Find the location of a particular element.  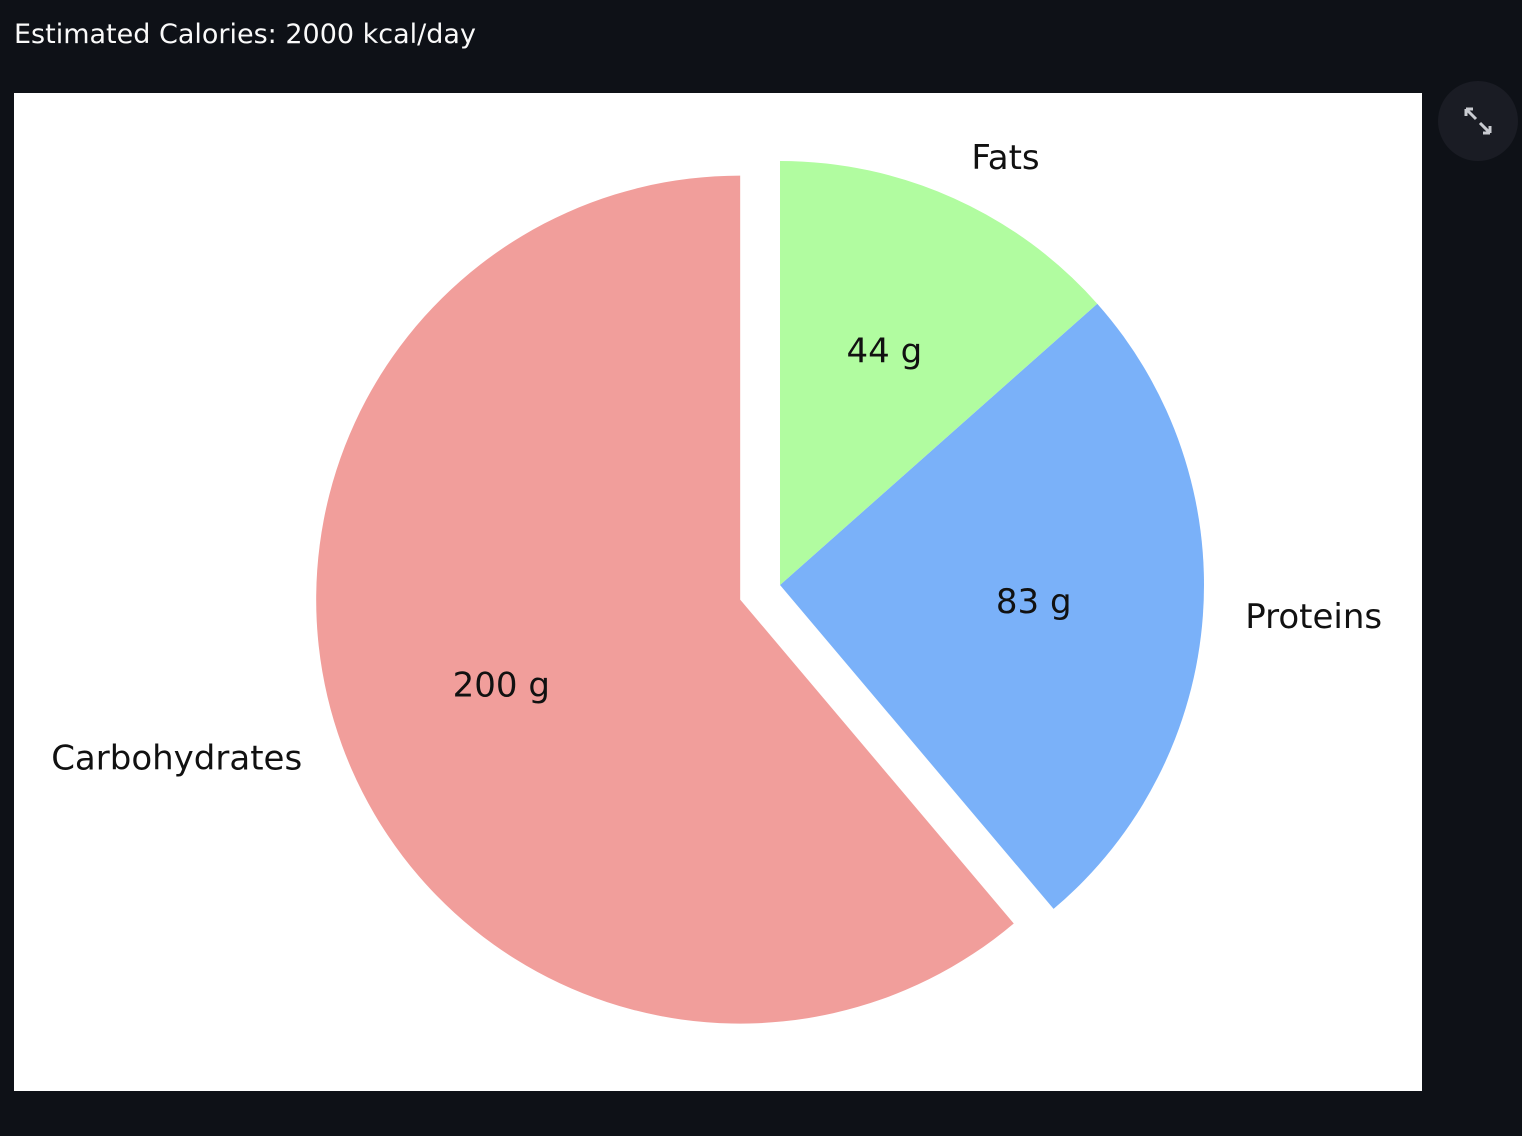

category-label: Fats is located at coordinates (1005, 158).